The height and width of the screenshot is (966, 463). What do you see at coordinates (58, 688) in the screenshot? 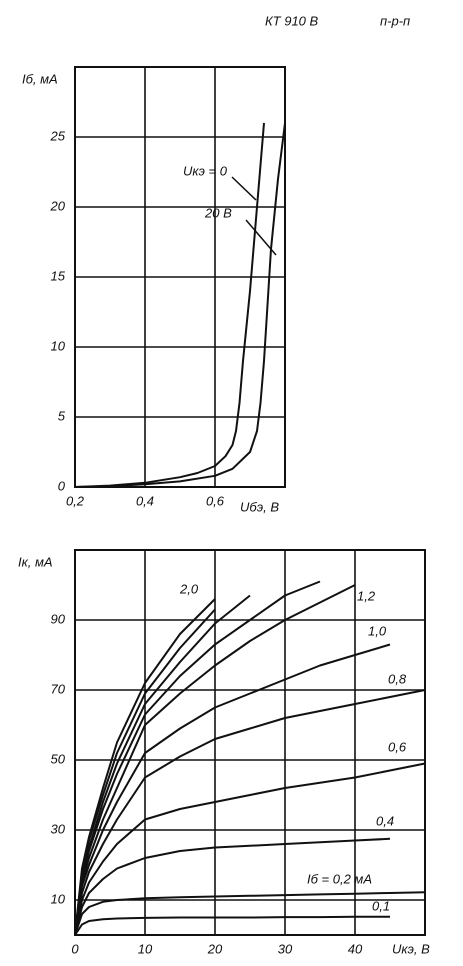
I see `y-tick-label: 70` at bounding box center [58, 688].